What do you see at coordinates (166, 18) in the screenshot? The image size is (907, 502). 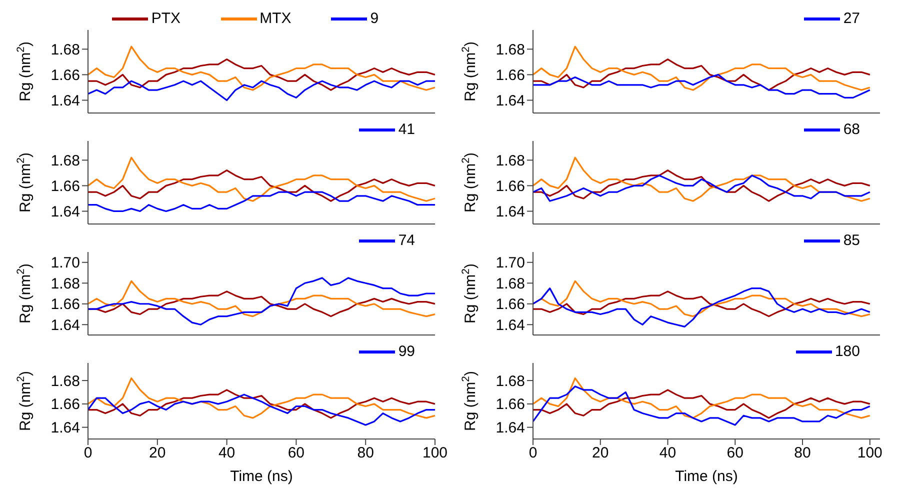 I see `legend-label: PTX` at bounding box center [166, 18].